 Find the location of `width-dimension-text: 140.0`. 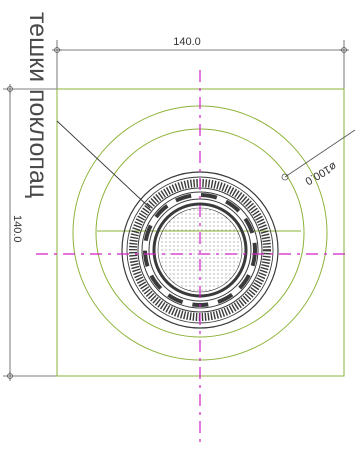

width-dimension-text: 140.0 is located at coordinates (187, 42).